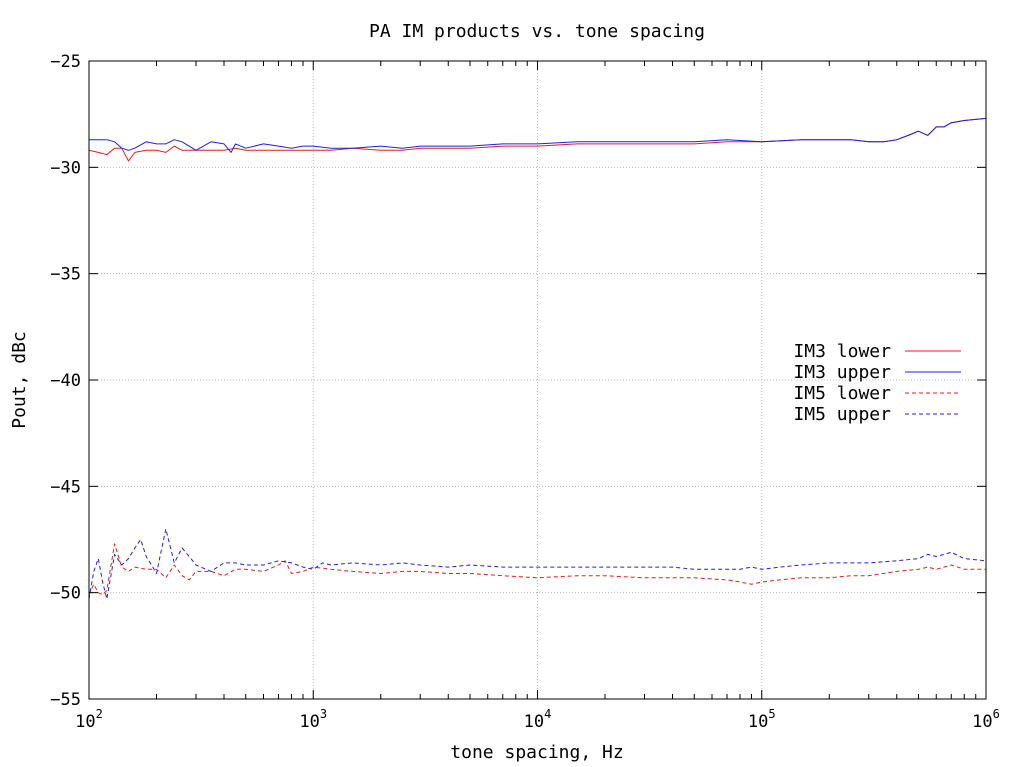  I want to click on series-line-im5-upper, so click(537, 564).